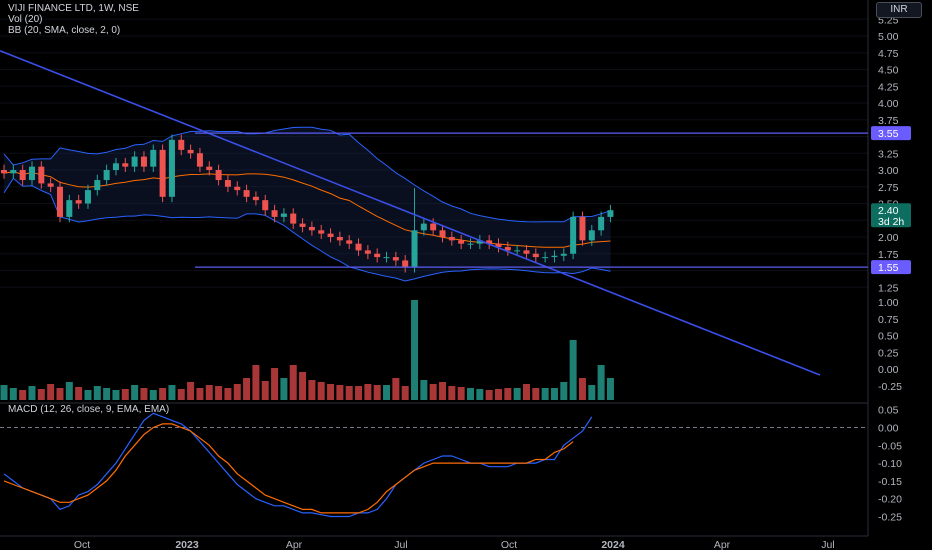  Describe the element at coordinates (400, 544) in the screenshot. I see `time-tick-label: Jul` at that location.